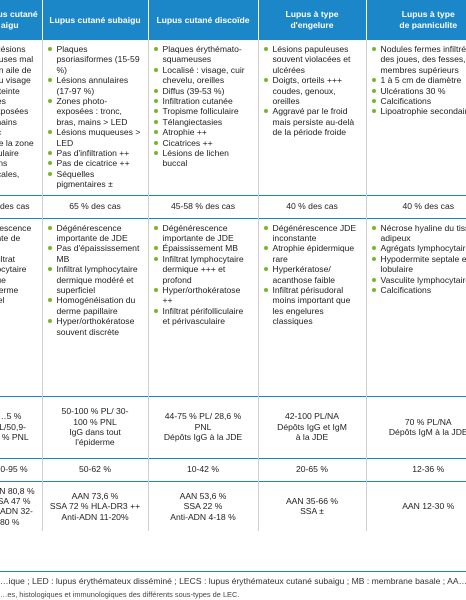 The width and height of the screenshot is (466, 600). What do you see at coordinates (203, 248) in the screenshot?
I see `list-item: Épaississement MB` at bounding box center [203, 248].